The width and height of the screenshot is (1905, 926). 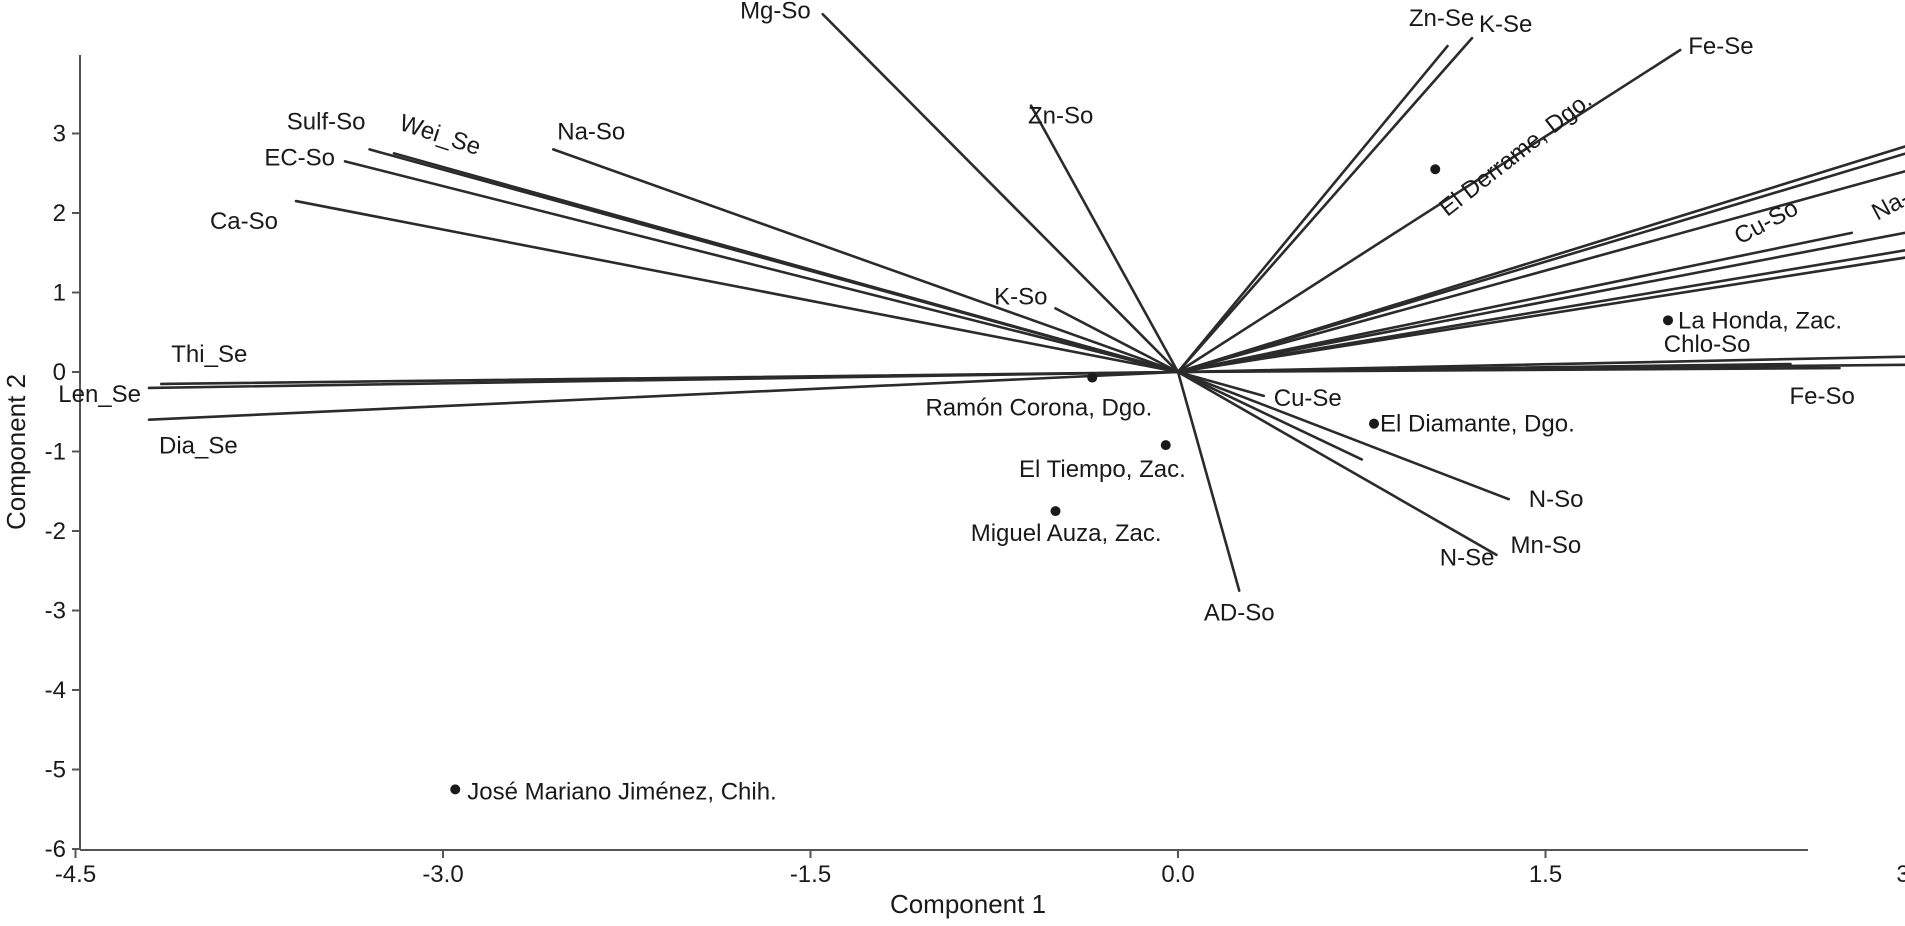 What do you see at coordinates (55, 452) in the screenshot?
I see `y-tick-label: -1` at bounding box center [55, 452].